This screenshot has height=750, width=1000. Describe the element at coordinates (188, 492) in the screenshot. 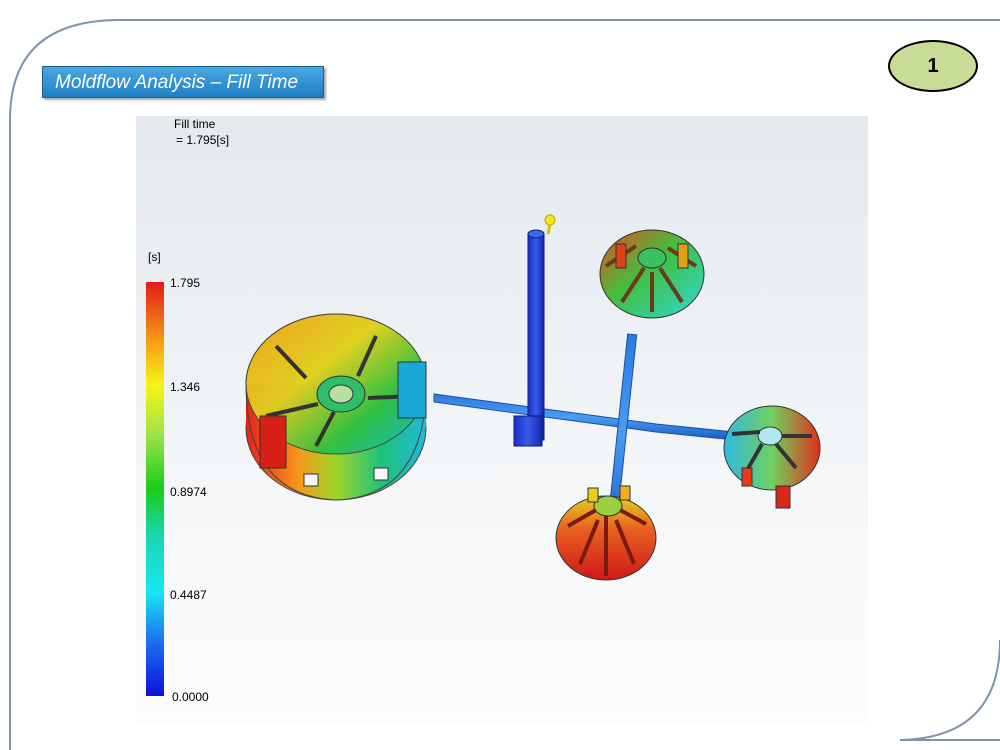

I see `scale-tick-2: 0.8974` at that location.